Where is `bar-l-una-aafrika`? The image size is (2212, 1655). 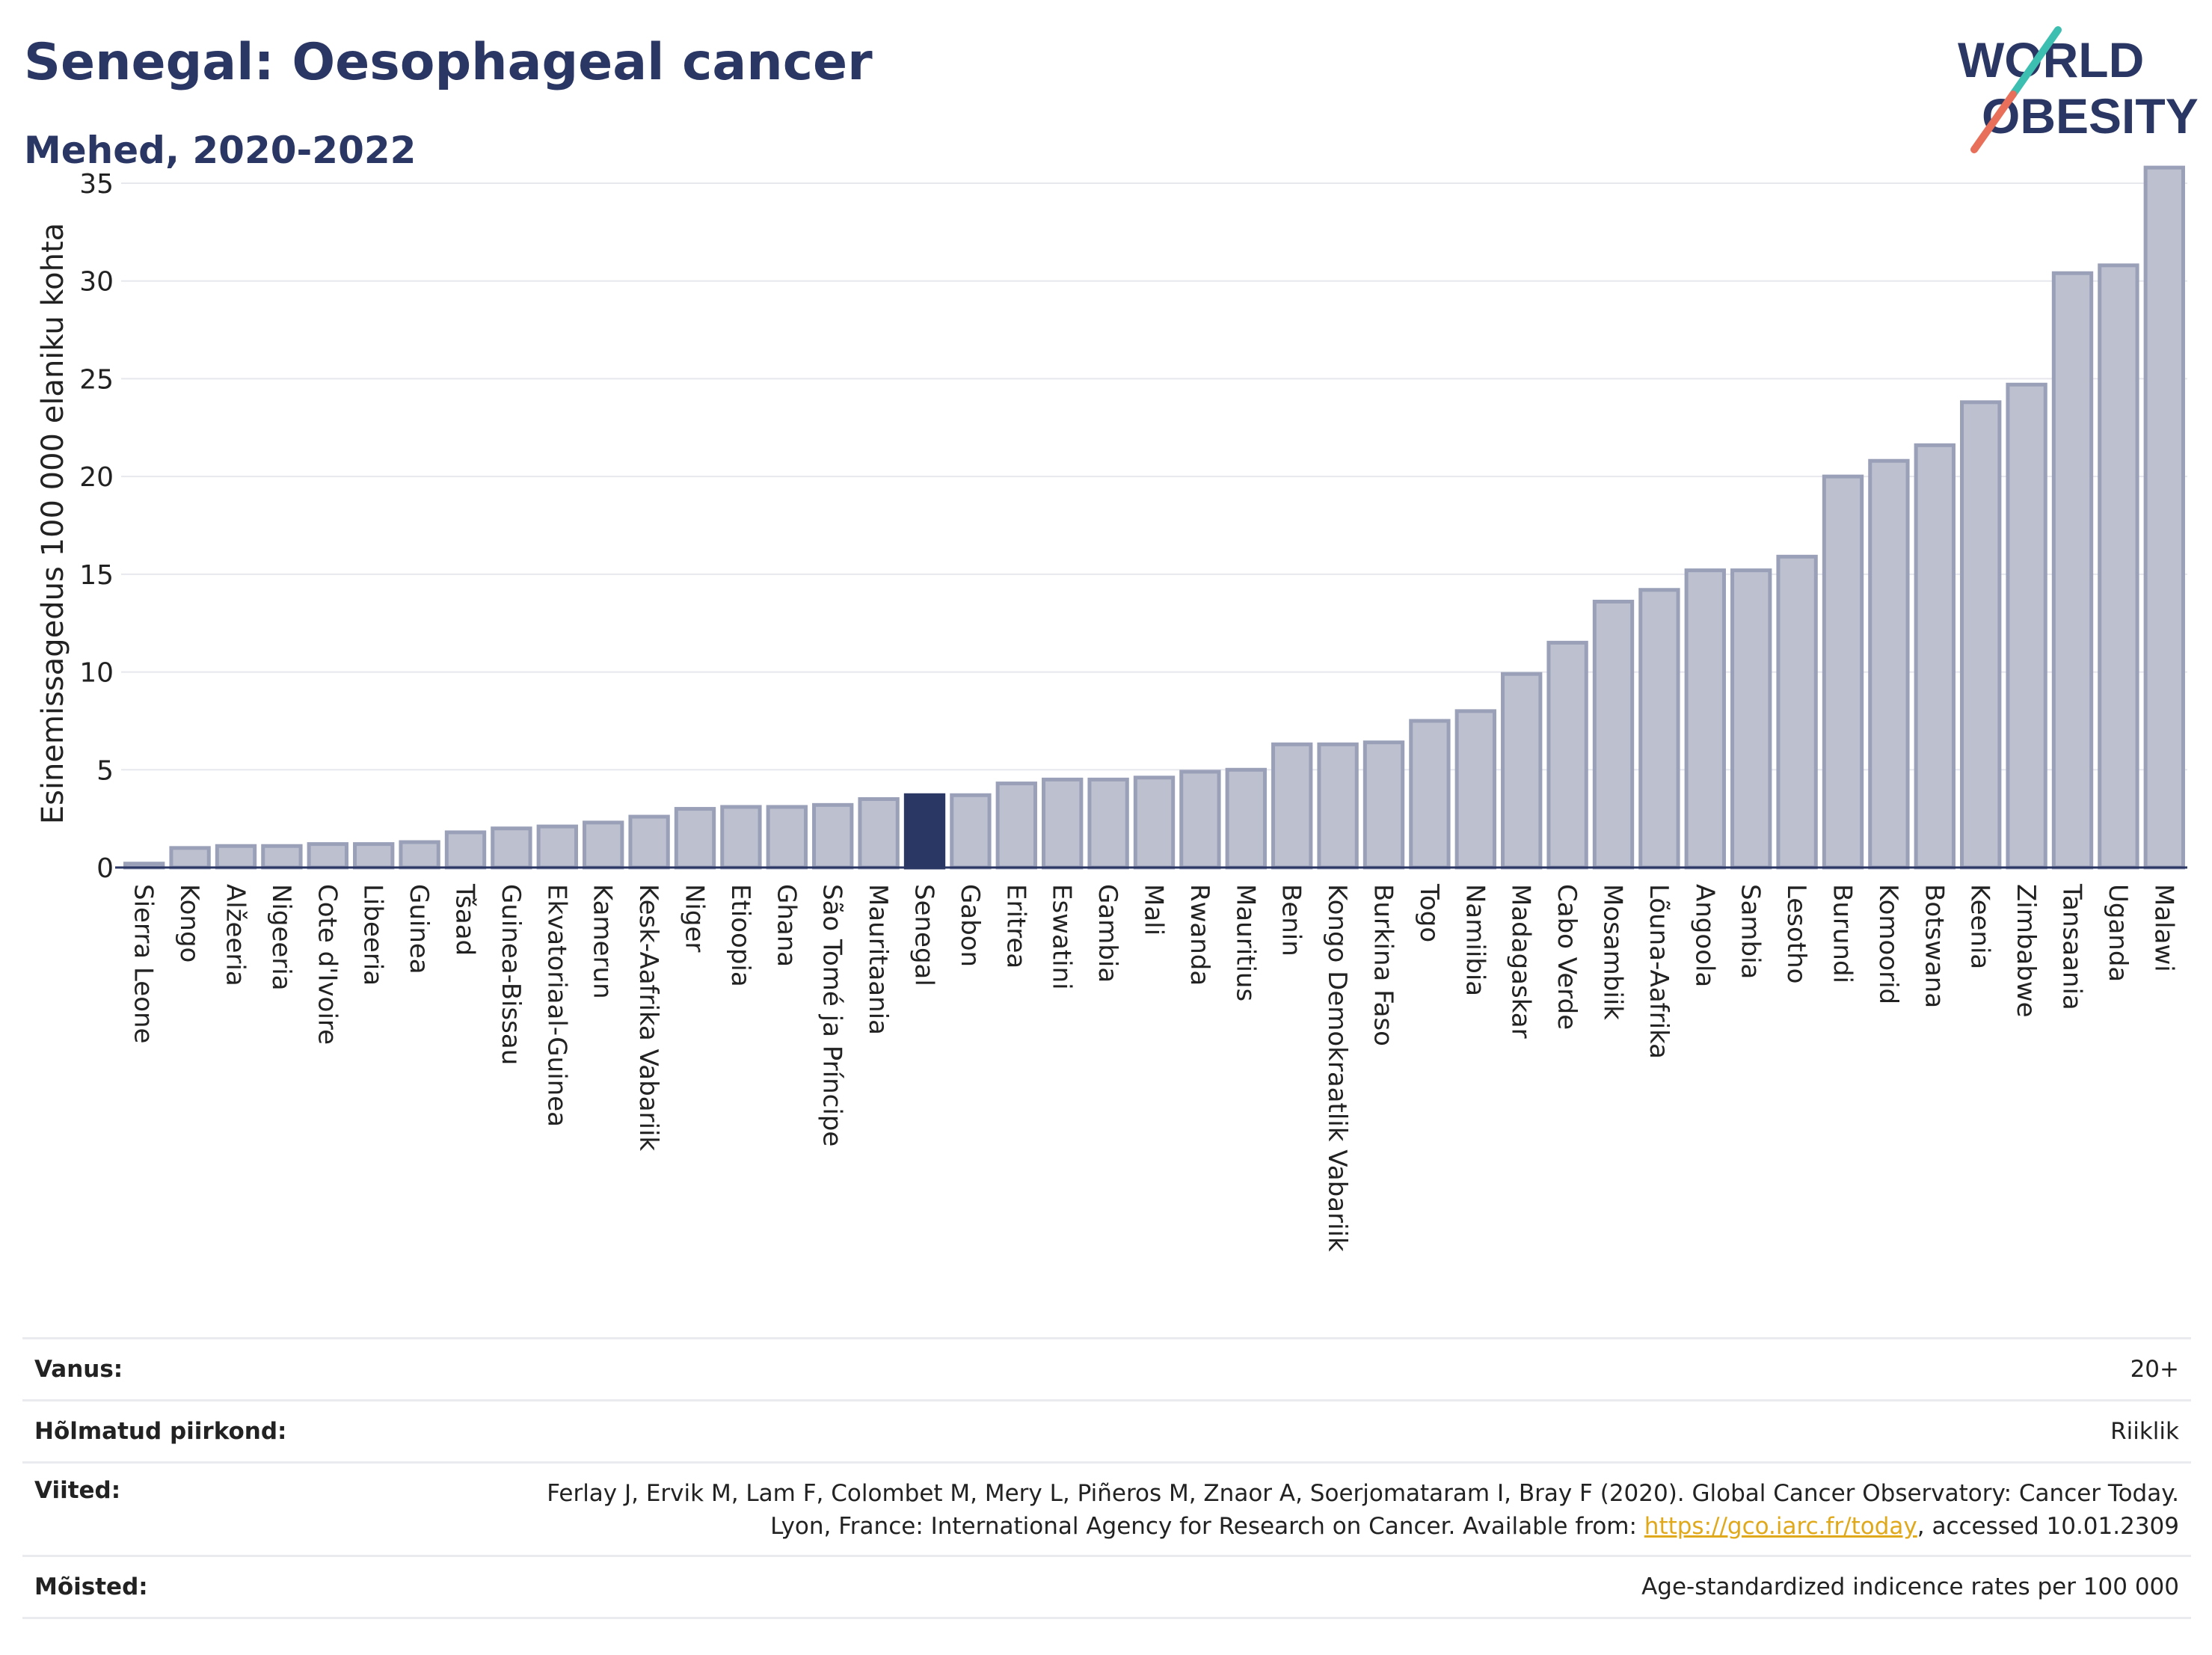 bar-l-una-aafrika is located at coordinates (1659, 729).